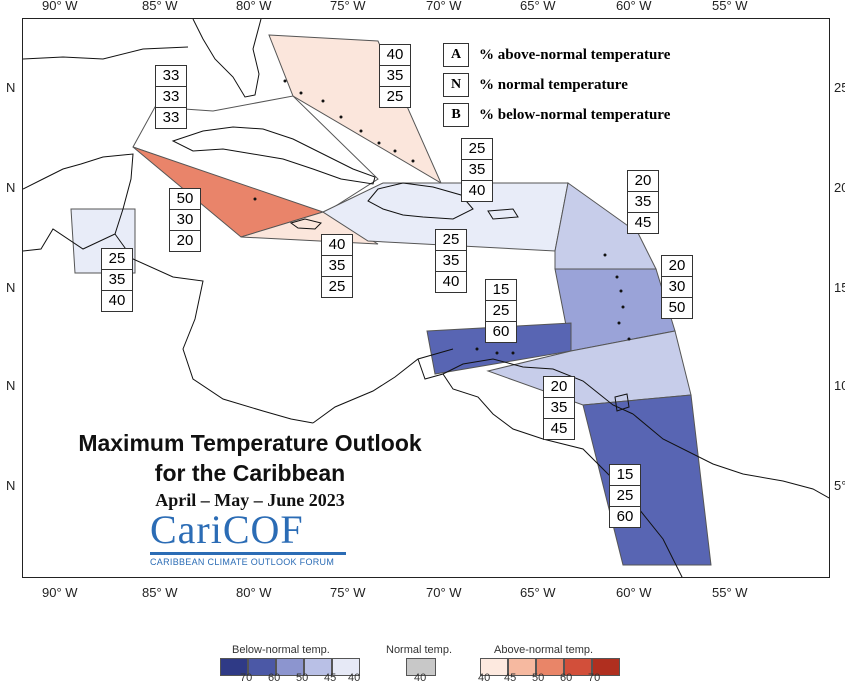 This screenshot has width=845, height=684. What do you see at coordinates (185, 241) in the screenshot?
I see `below-normal-value: 20` at bounding box center [185, 241].